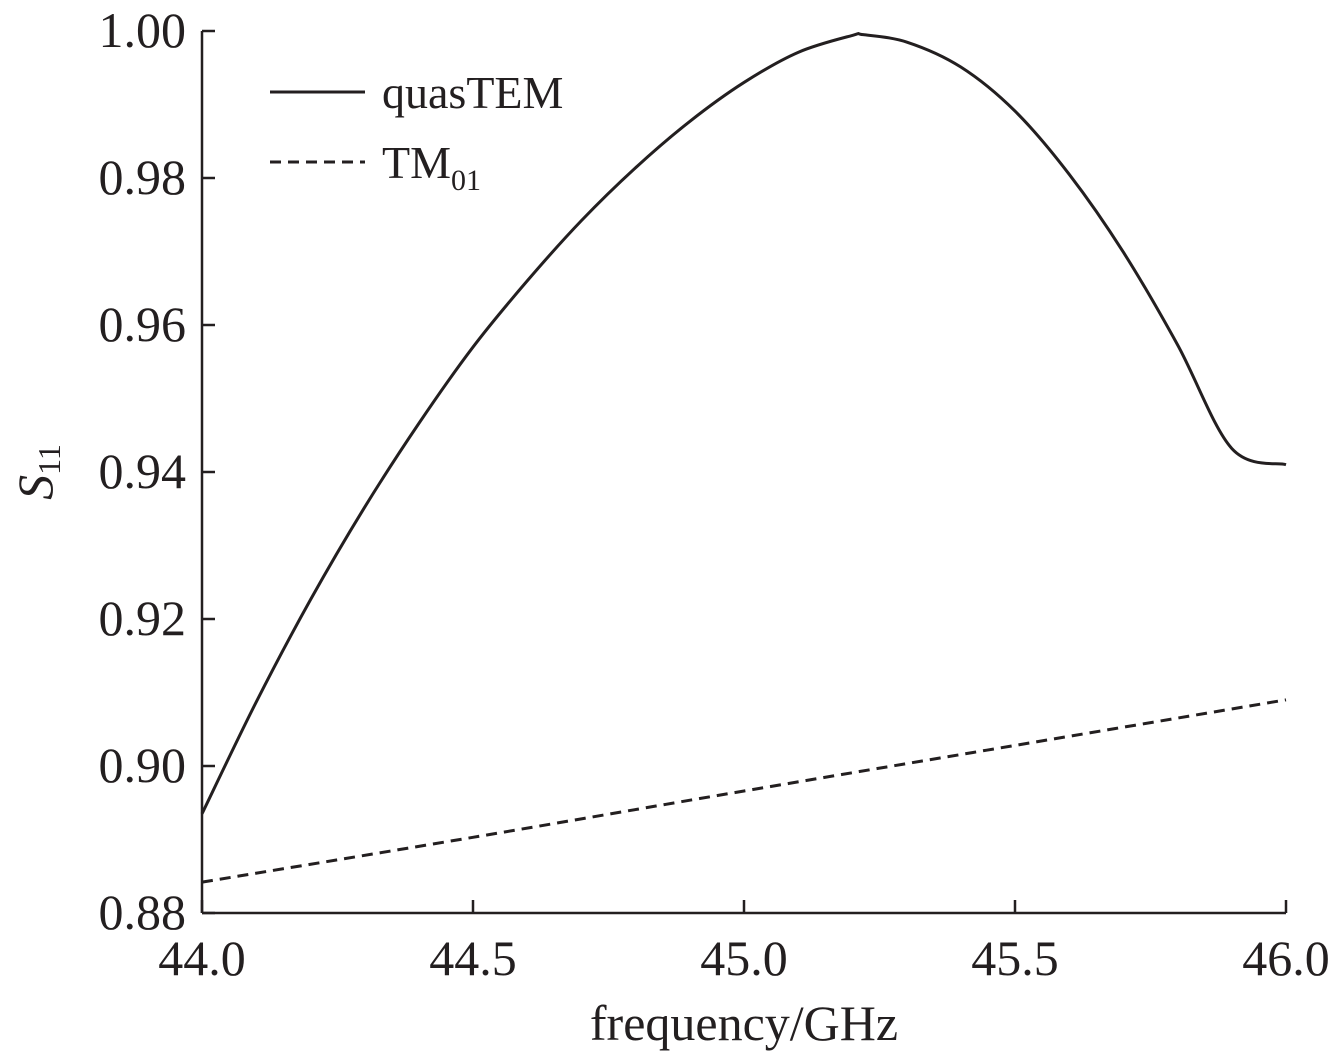 The width and height of the screenshot is (1339, 1056). What do you see at coordinates (143, 765) in the screenshot?
I see `y-tick-label: 0.90` at bounding box center [143, 765].